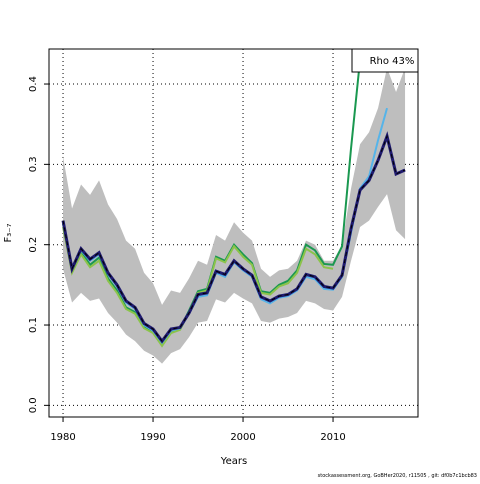  I want to click on y-tick-label: 0.4, so click(33, 84).